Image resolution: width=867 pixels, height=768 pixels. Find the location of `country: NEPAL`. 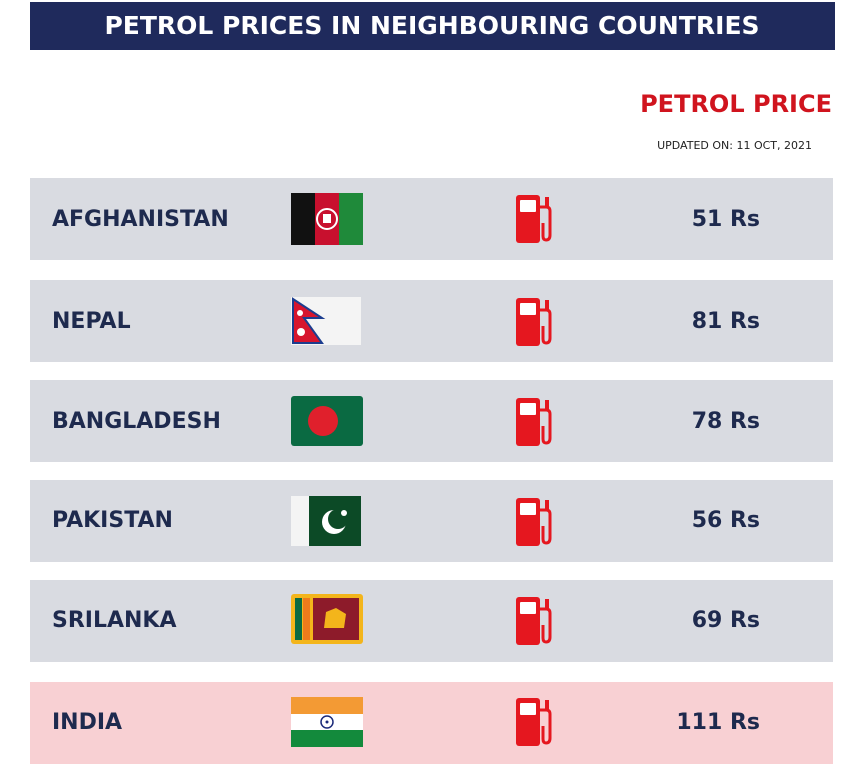

country: NEPAL is located at coordinates (91, 321).